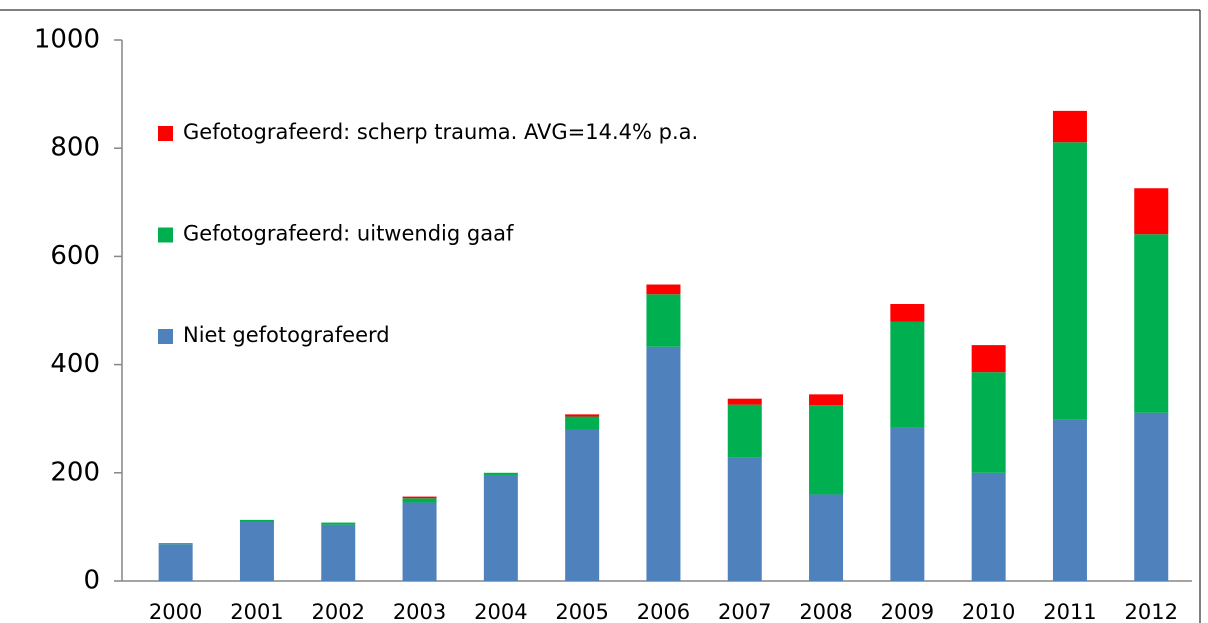  Describe the element at coordinates (1069, 611) in the screenshot. I see `x-tick-label: 2011` at that location.